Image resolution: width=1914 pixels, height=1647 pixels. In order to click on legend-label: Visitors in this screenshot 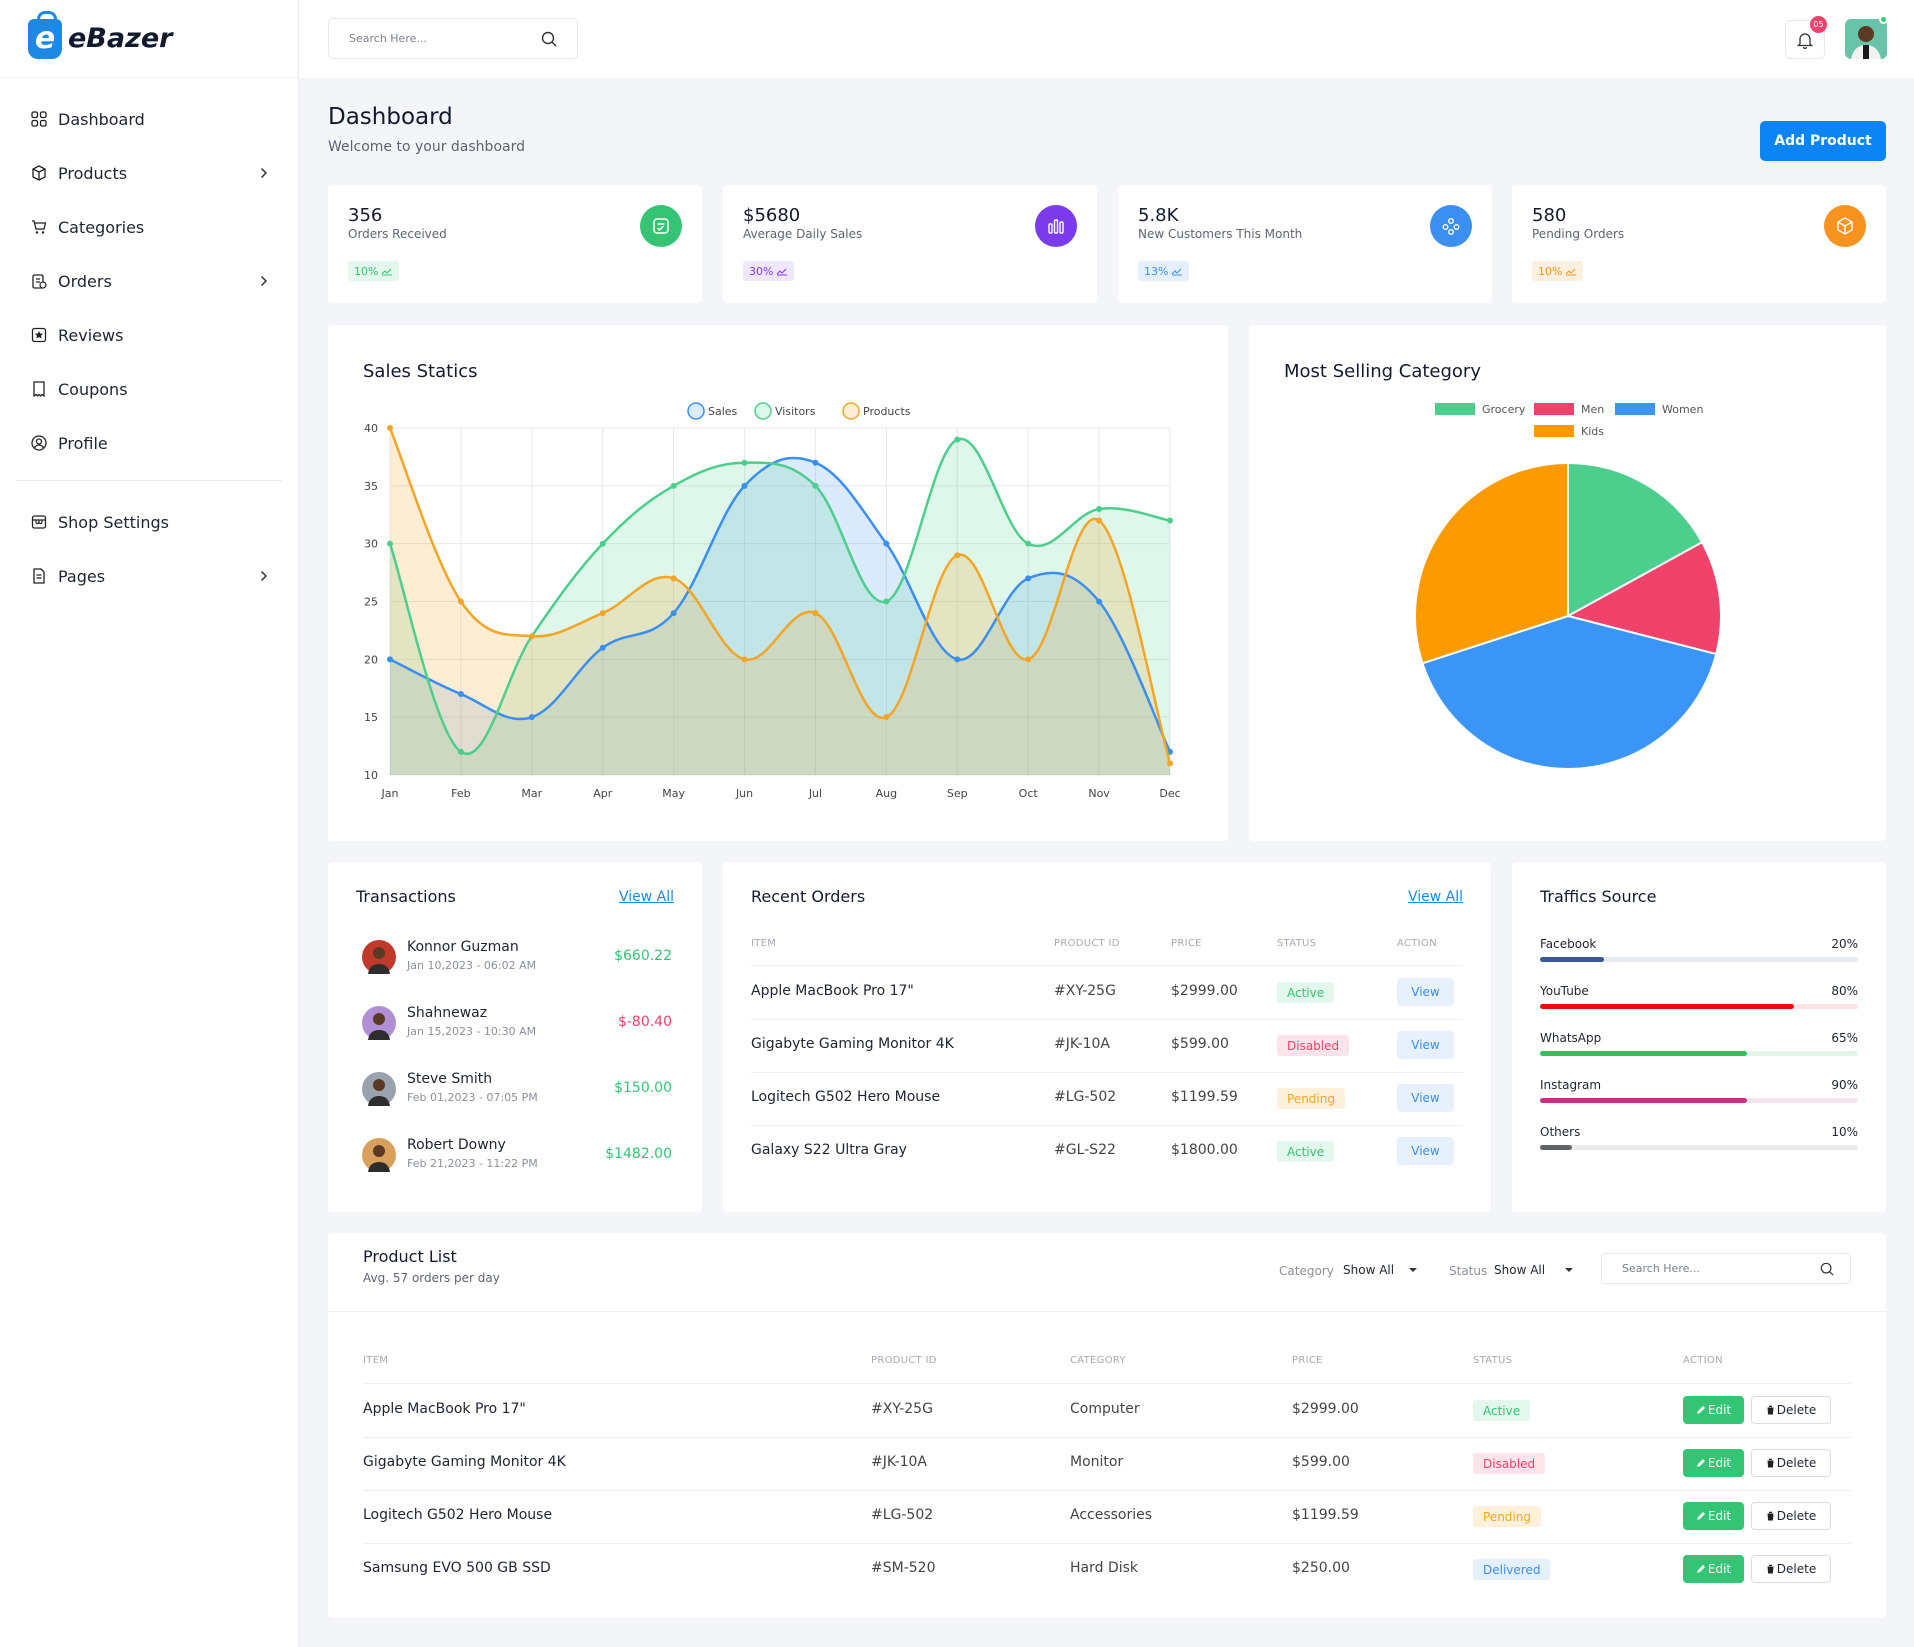, I will do `click(795, 411)`.